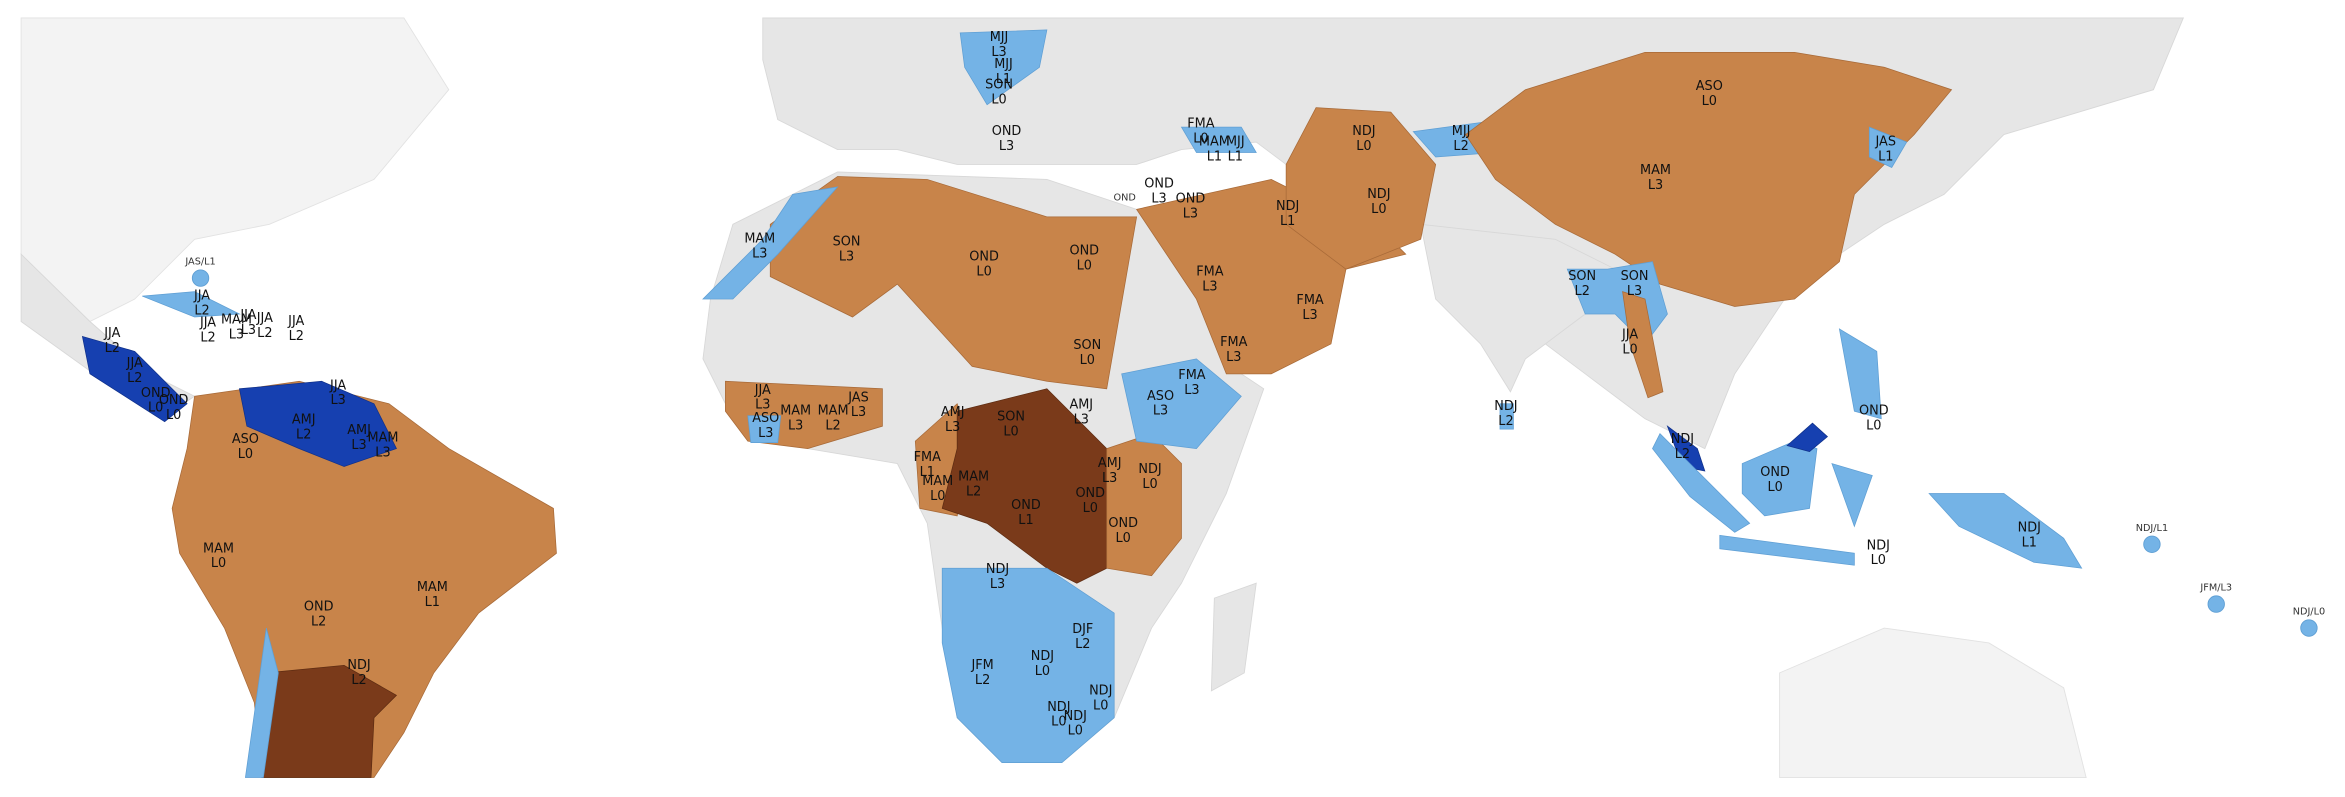 This screenshot has width=2345, height=797. Describe the element at coordinates (261, 702) in the screenshot. I see `region-chile` at that location.